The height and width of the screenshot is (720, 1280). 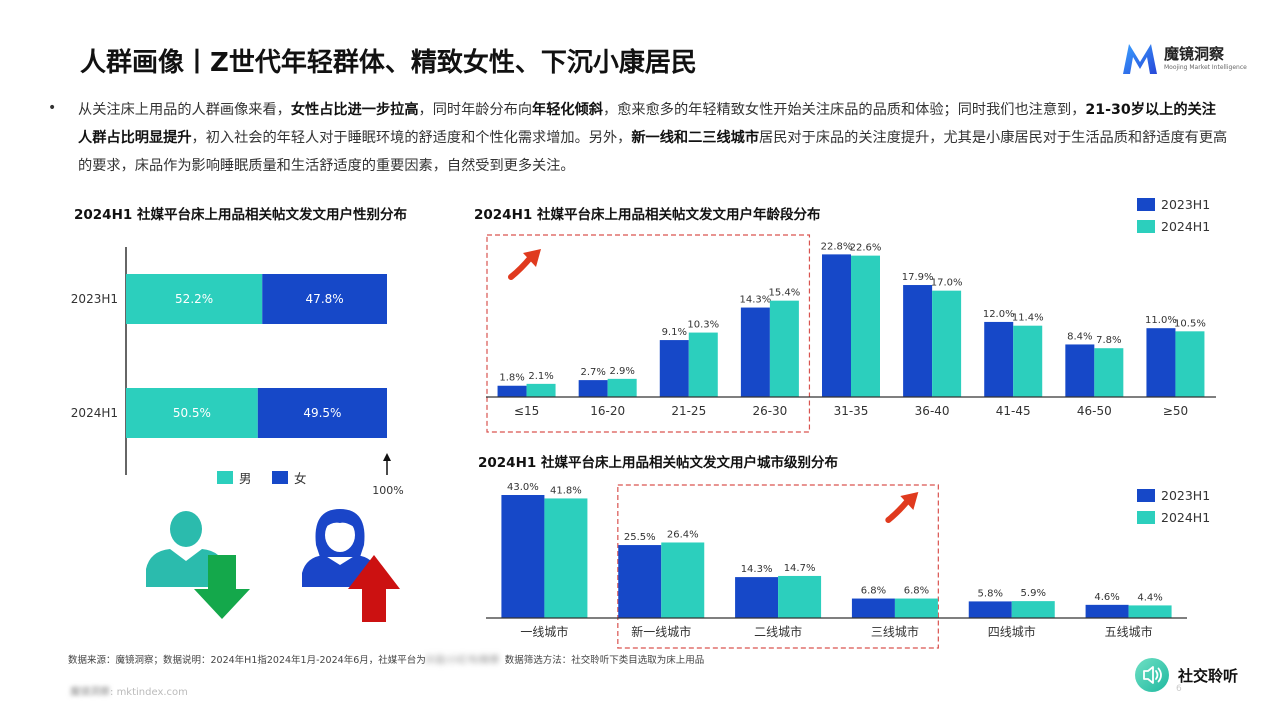 I want to click on data-label: 1.8%, so click(x=511, y=378).